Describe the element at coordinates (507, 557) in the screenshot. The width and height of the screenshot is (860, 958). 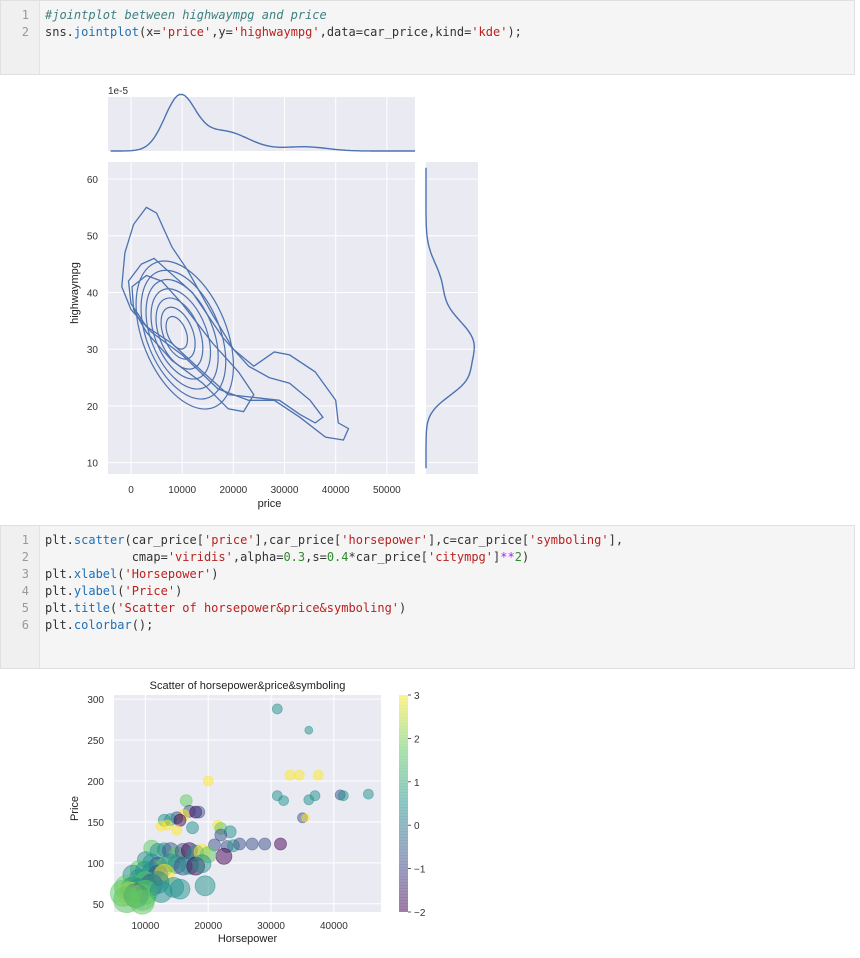
I see `code-token: **` at that location.